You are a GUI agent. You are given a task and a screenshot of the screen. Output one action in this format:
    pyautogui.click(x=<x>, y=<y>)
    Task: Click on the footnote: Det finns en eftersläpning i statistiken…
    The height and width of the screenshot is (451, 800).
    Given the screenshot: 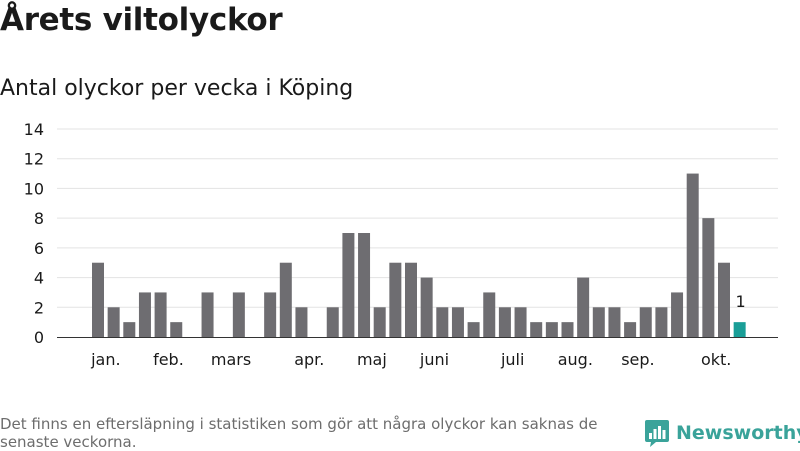 What is the action you would take?
    pyautogui.click(x=299, y=433)
    